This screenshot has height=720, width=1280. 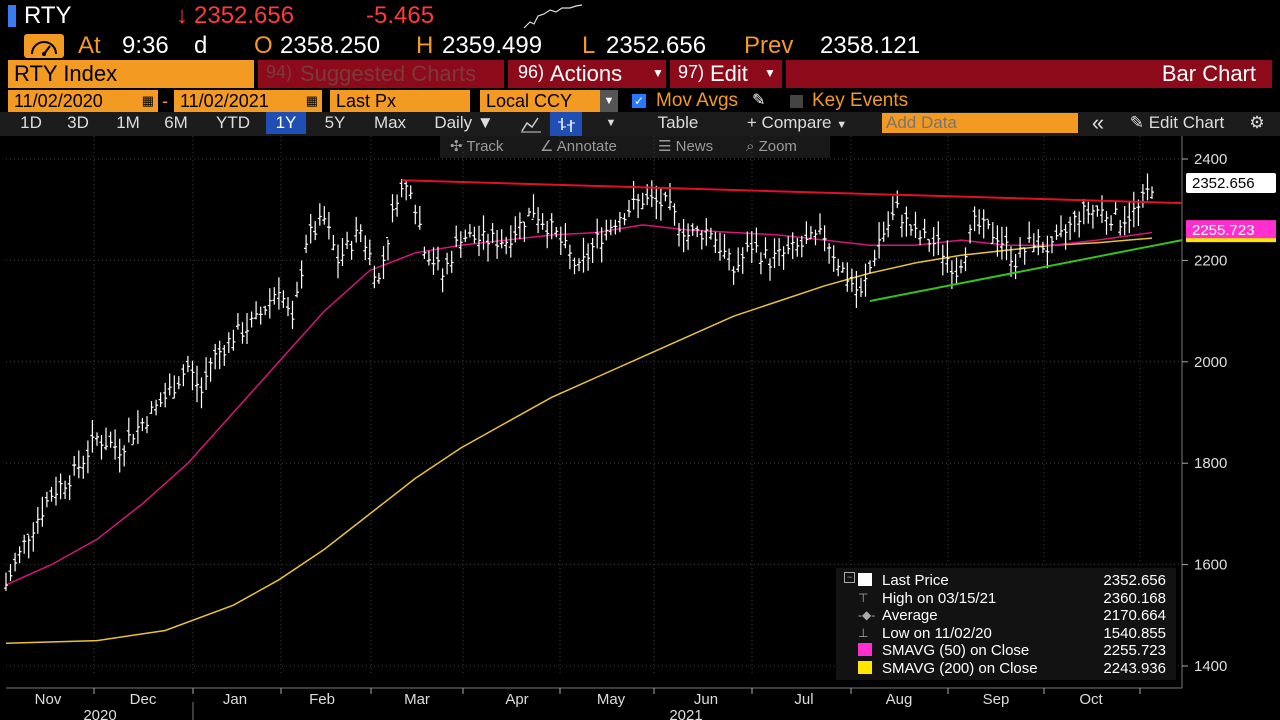 I want to click on x-tick-label: Jan, so click(x=235, y=699).